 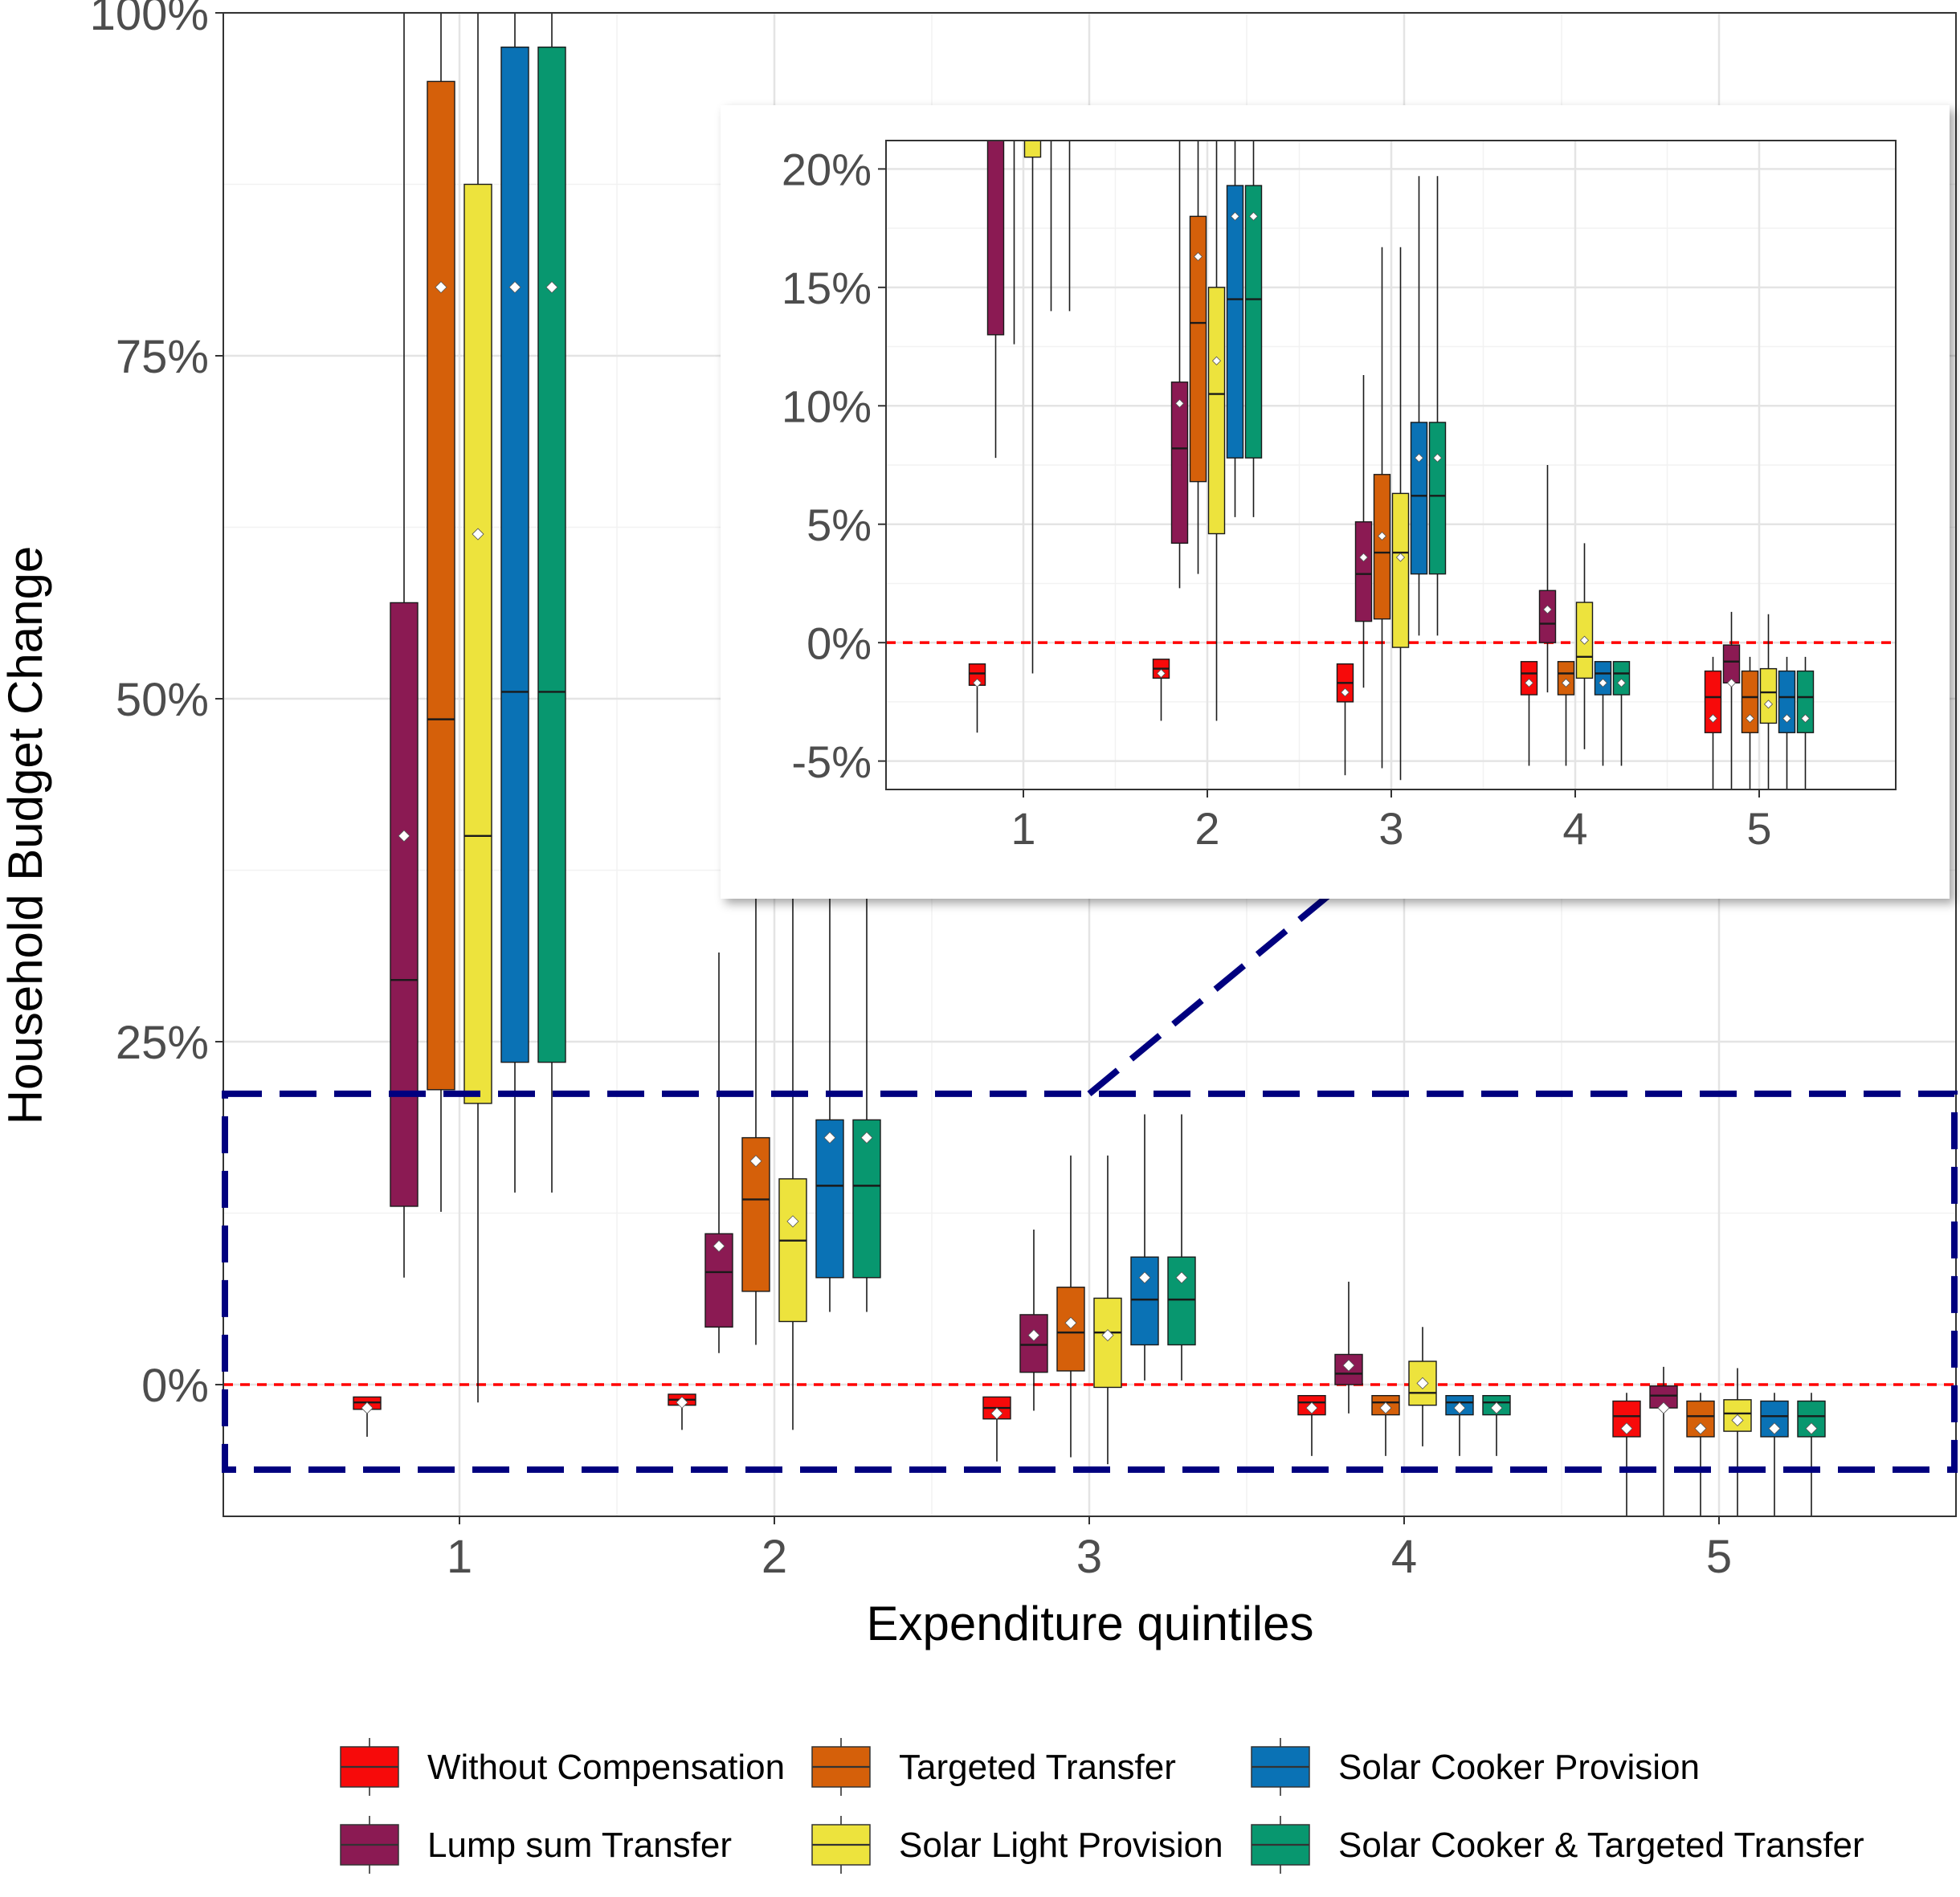 I want to click on x-tick-label: 1, so click(x=459, y=1557).